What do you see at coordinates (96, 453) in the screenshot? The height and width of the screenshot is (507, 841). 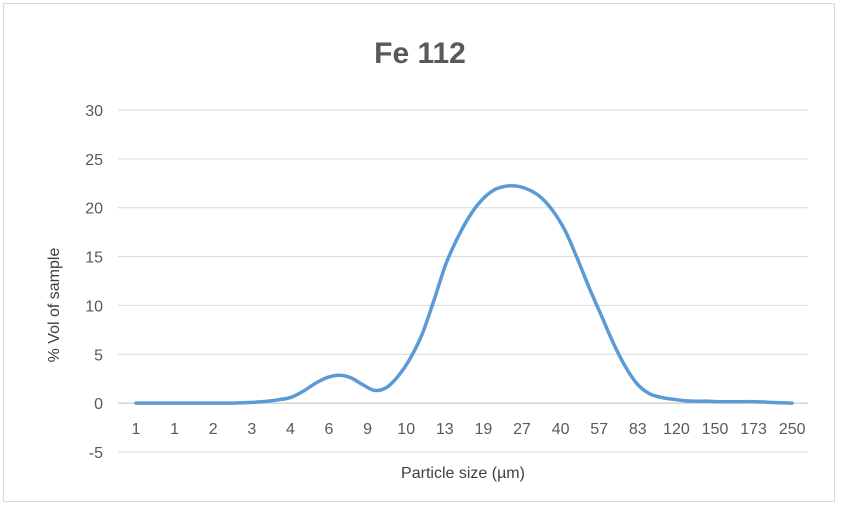 I see `y-tick-label: -5` at bounding box center [96, 453].